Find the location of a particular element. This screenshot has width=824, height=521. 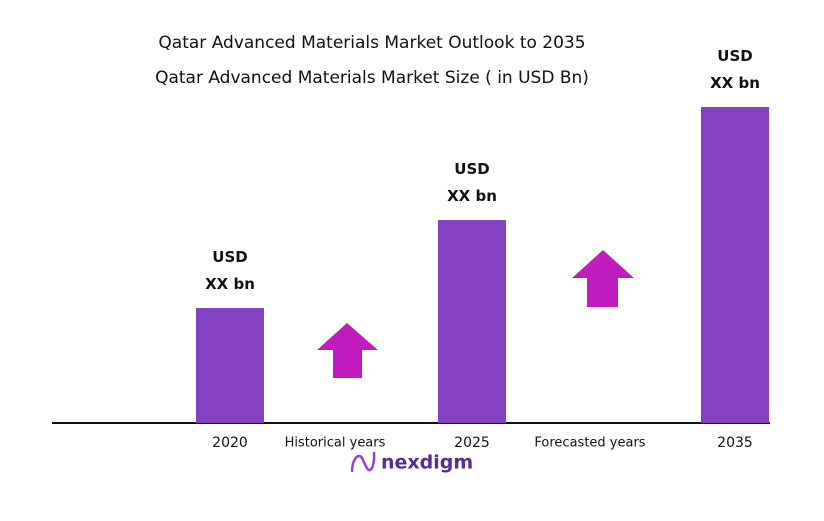

logo: nexdigm is located at coordinates (427, 463).